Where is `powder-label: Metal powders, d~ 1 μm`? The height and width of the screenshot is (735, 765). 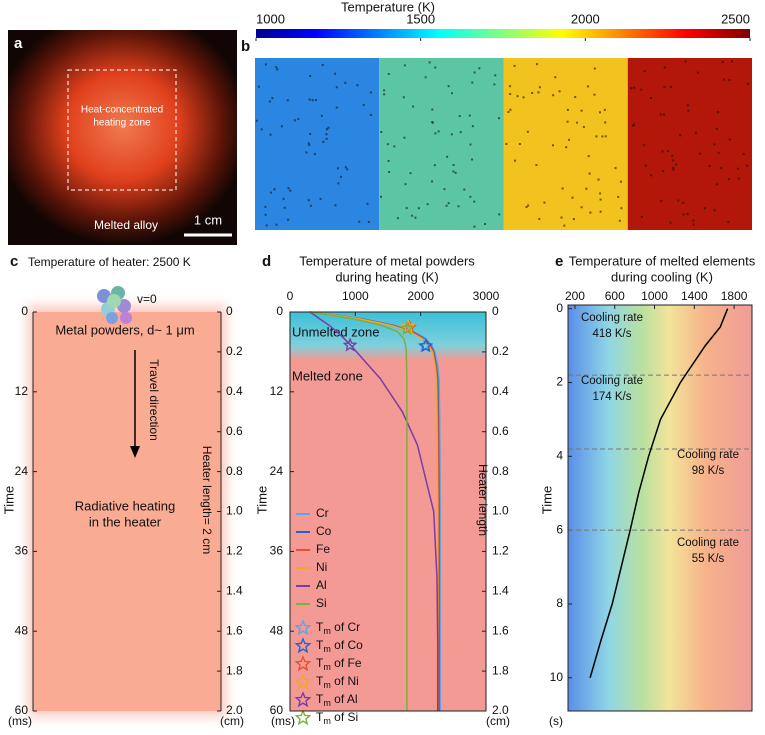
powder-label: Metal powders, d~ 1 μm is located at coordinates (124, 329).